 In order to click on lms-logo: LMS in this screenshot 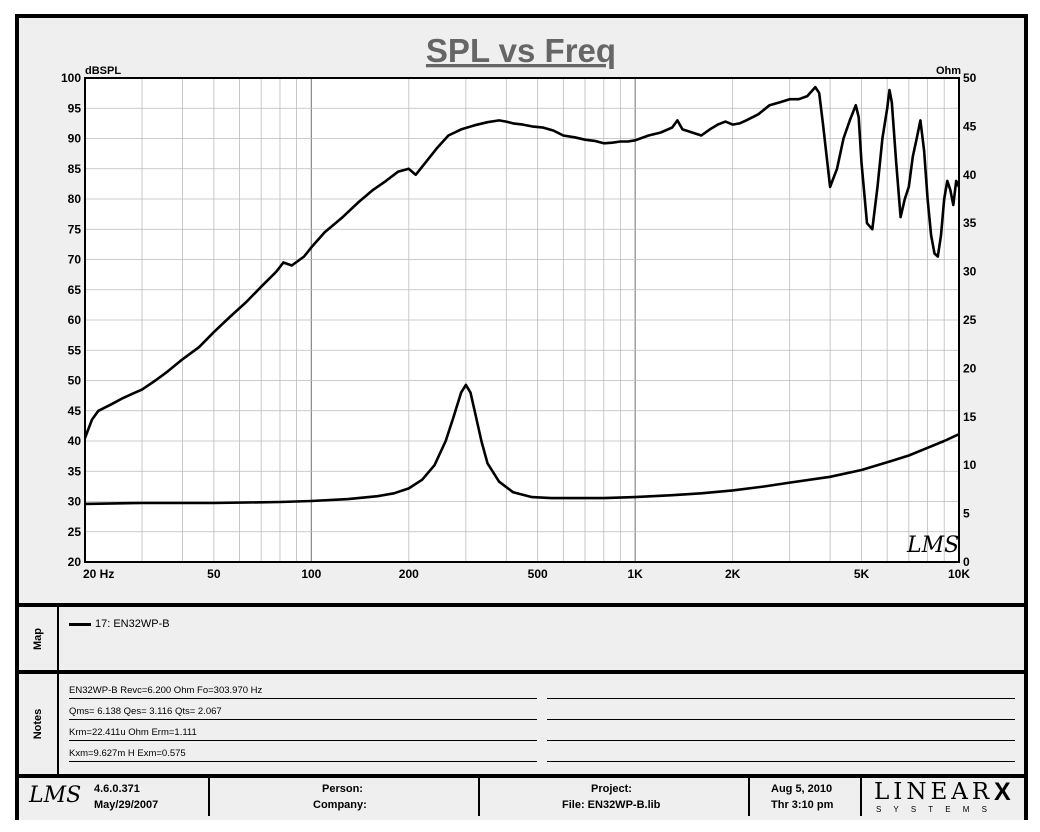, I will do `click(55, 795)`.